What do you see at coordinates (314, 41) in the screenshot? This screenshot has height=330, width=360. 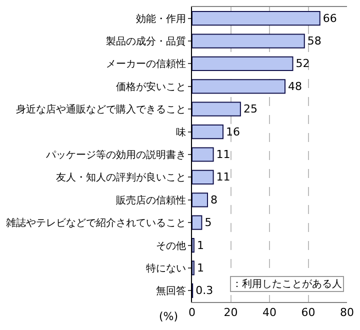 I see `data-label: 58` at bounding box center [314, 41].